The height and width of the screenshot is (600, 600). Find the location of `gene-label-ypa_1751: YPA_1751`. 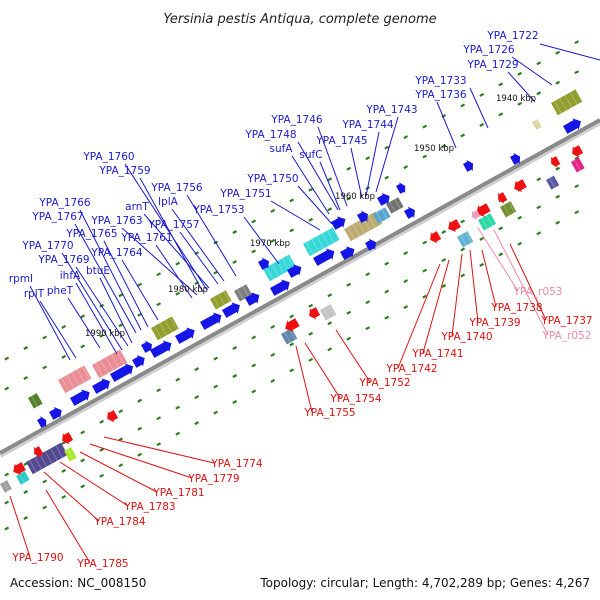

gene-label-ypa_1751: YPA_1751 is located at coordinates (245, 194).